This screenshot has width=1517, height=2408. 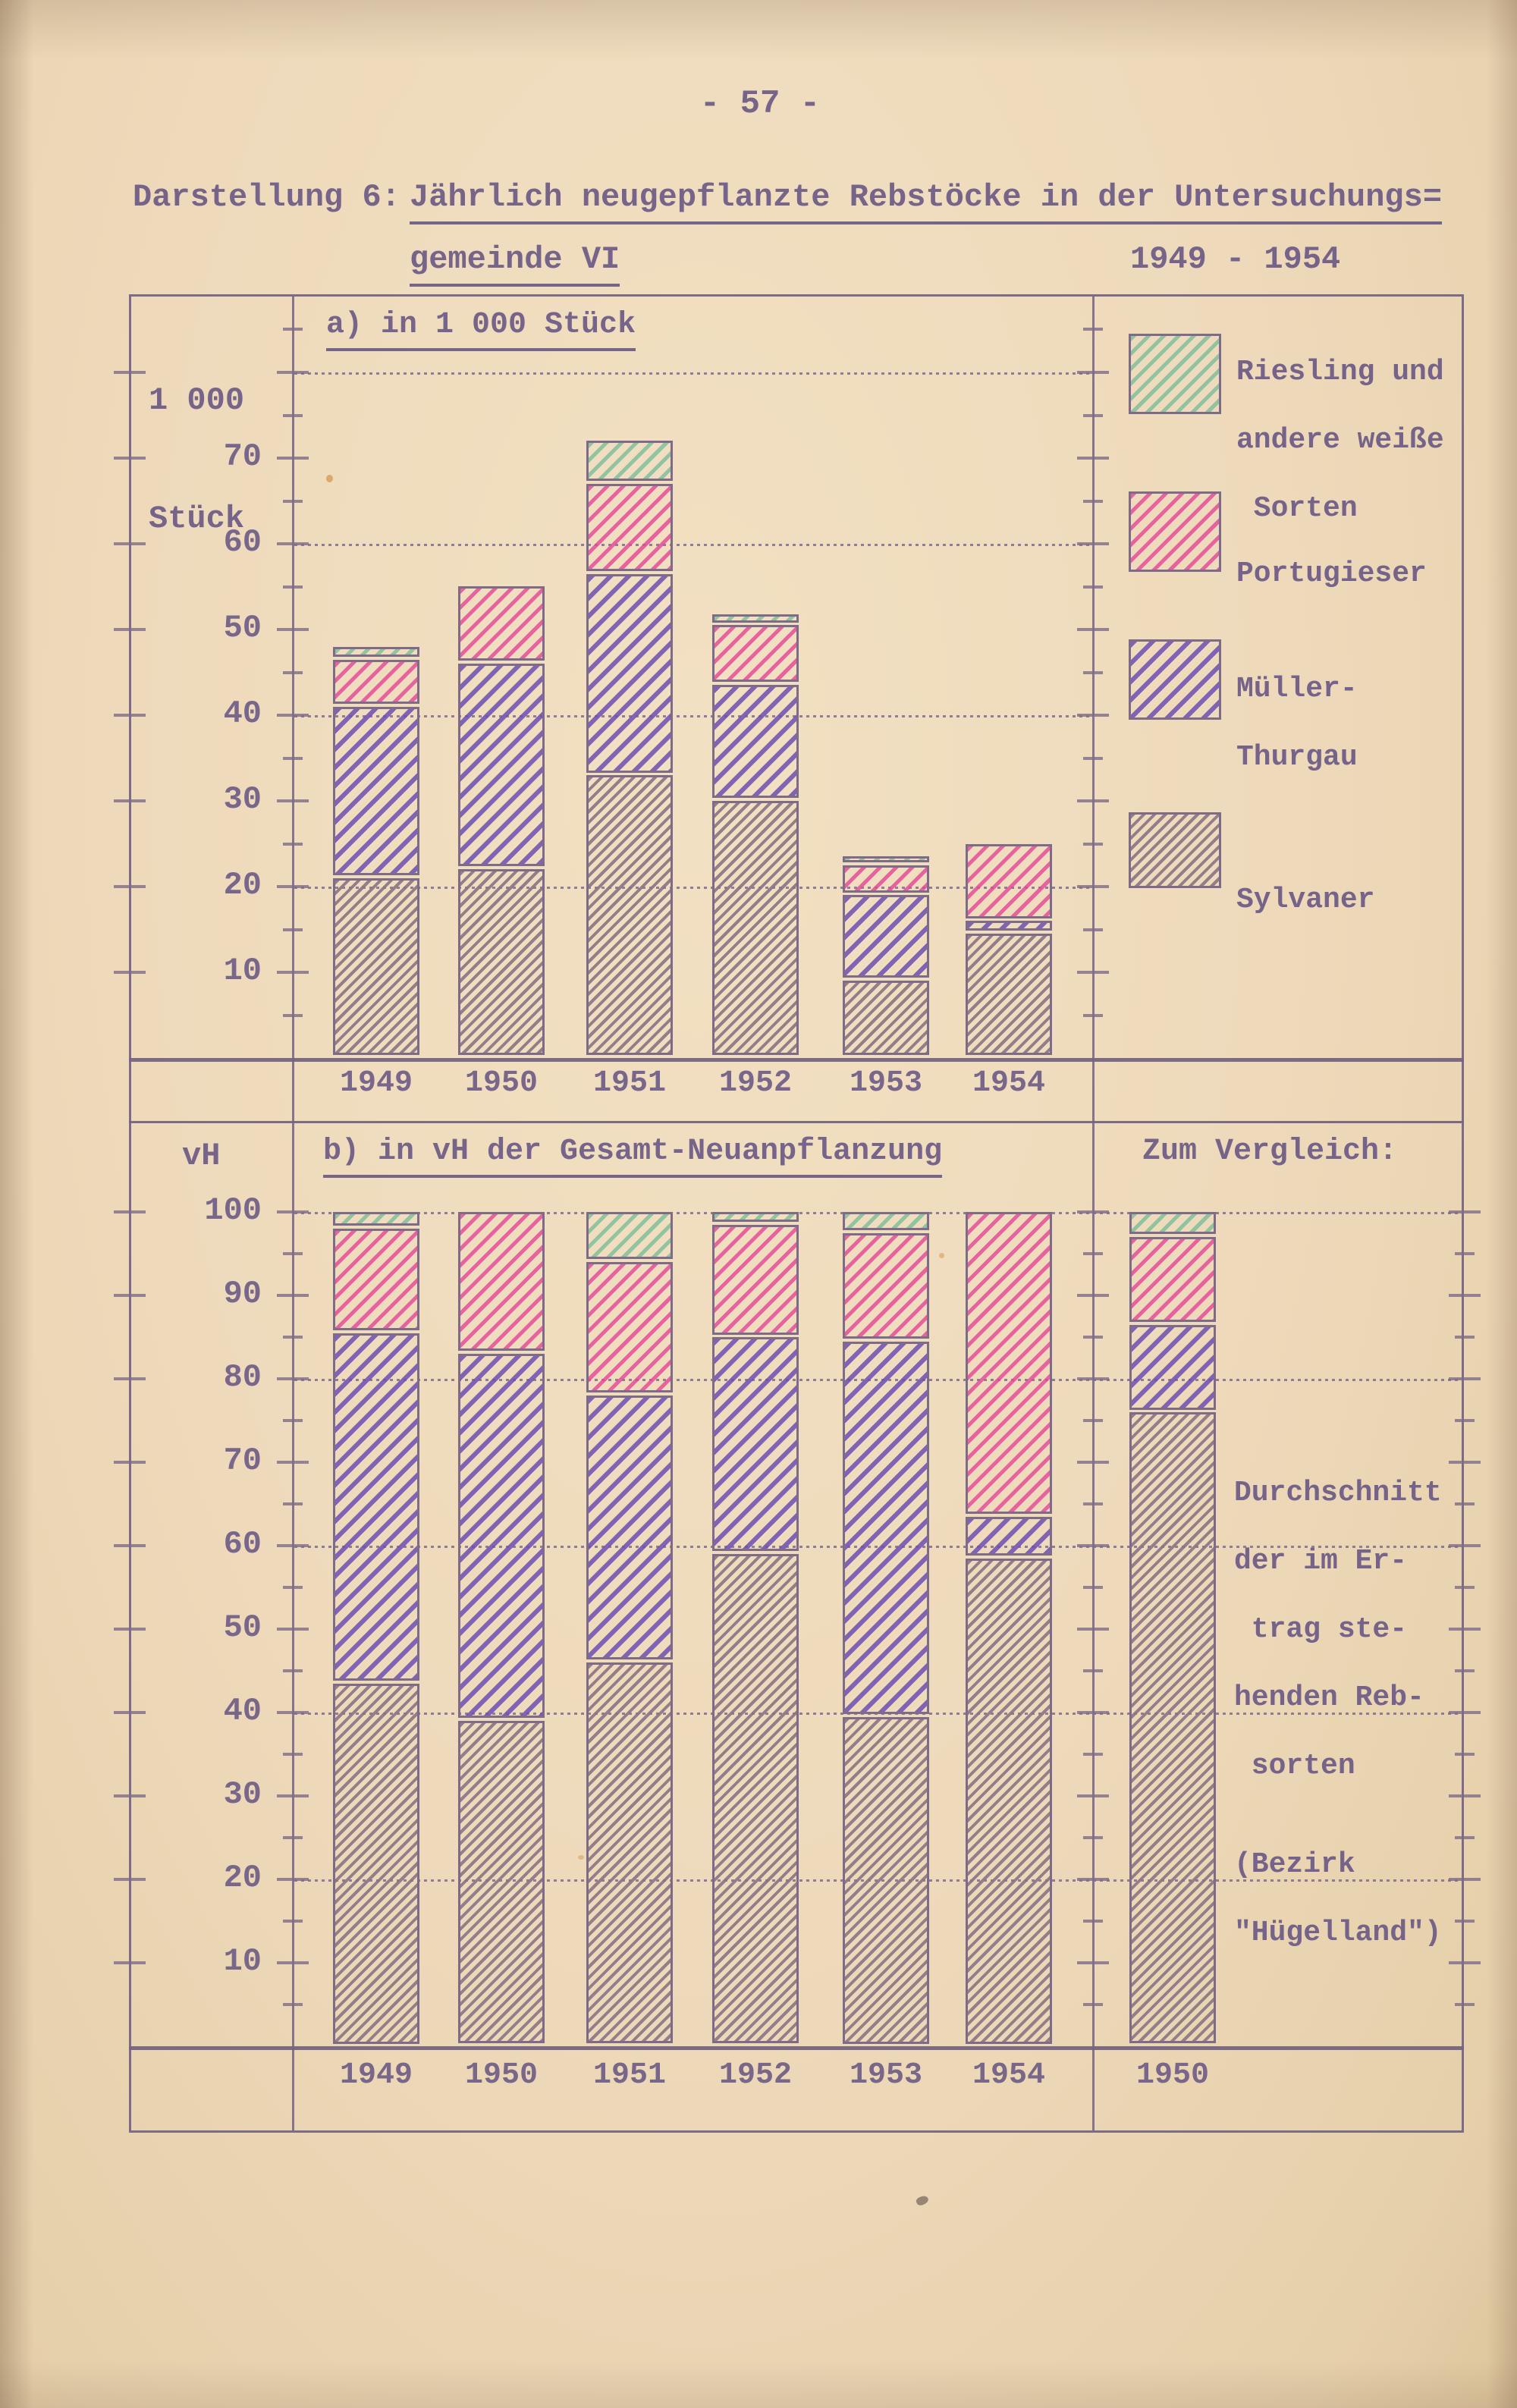 I want to click on y-axis-label: 70, so click(x=242, y=456).